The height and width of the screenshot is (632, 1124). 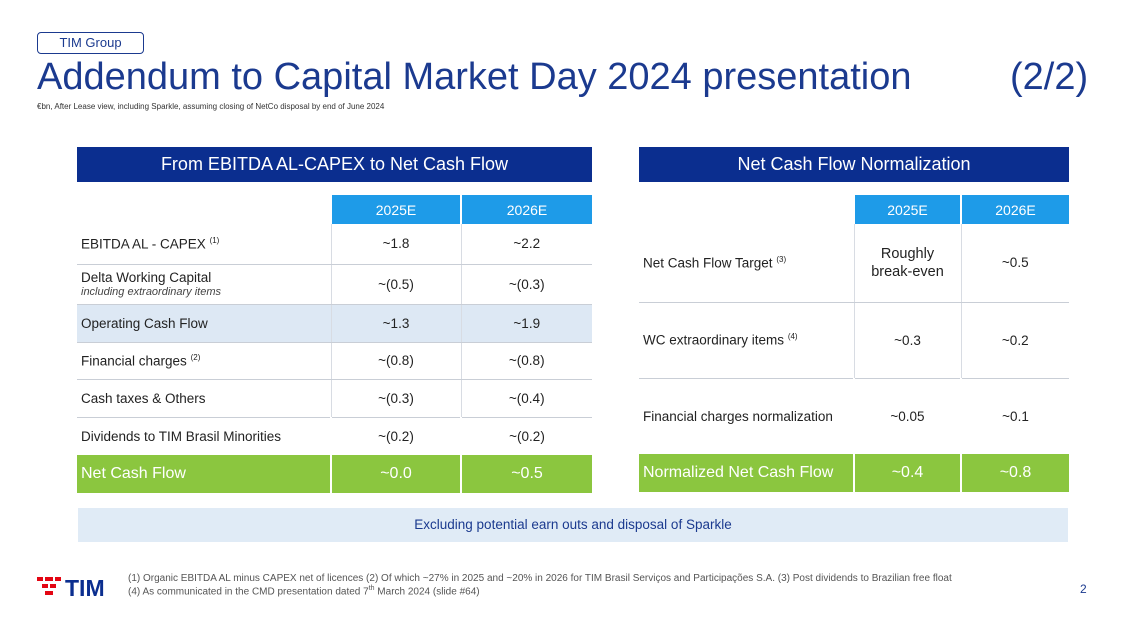 I want to click on table-row-operating-cash-flow: Operating Cash Flow ~1.3 ~1.9, so click(x=334, y=323).